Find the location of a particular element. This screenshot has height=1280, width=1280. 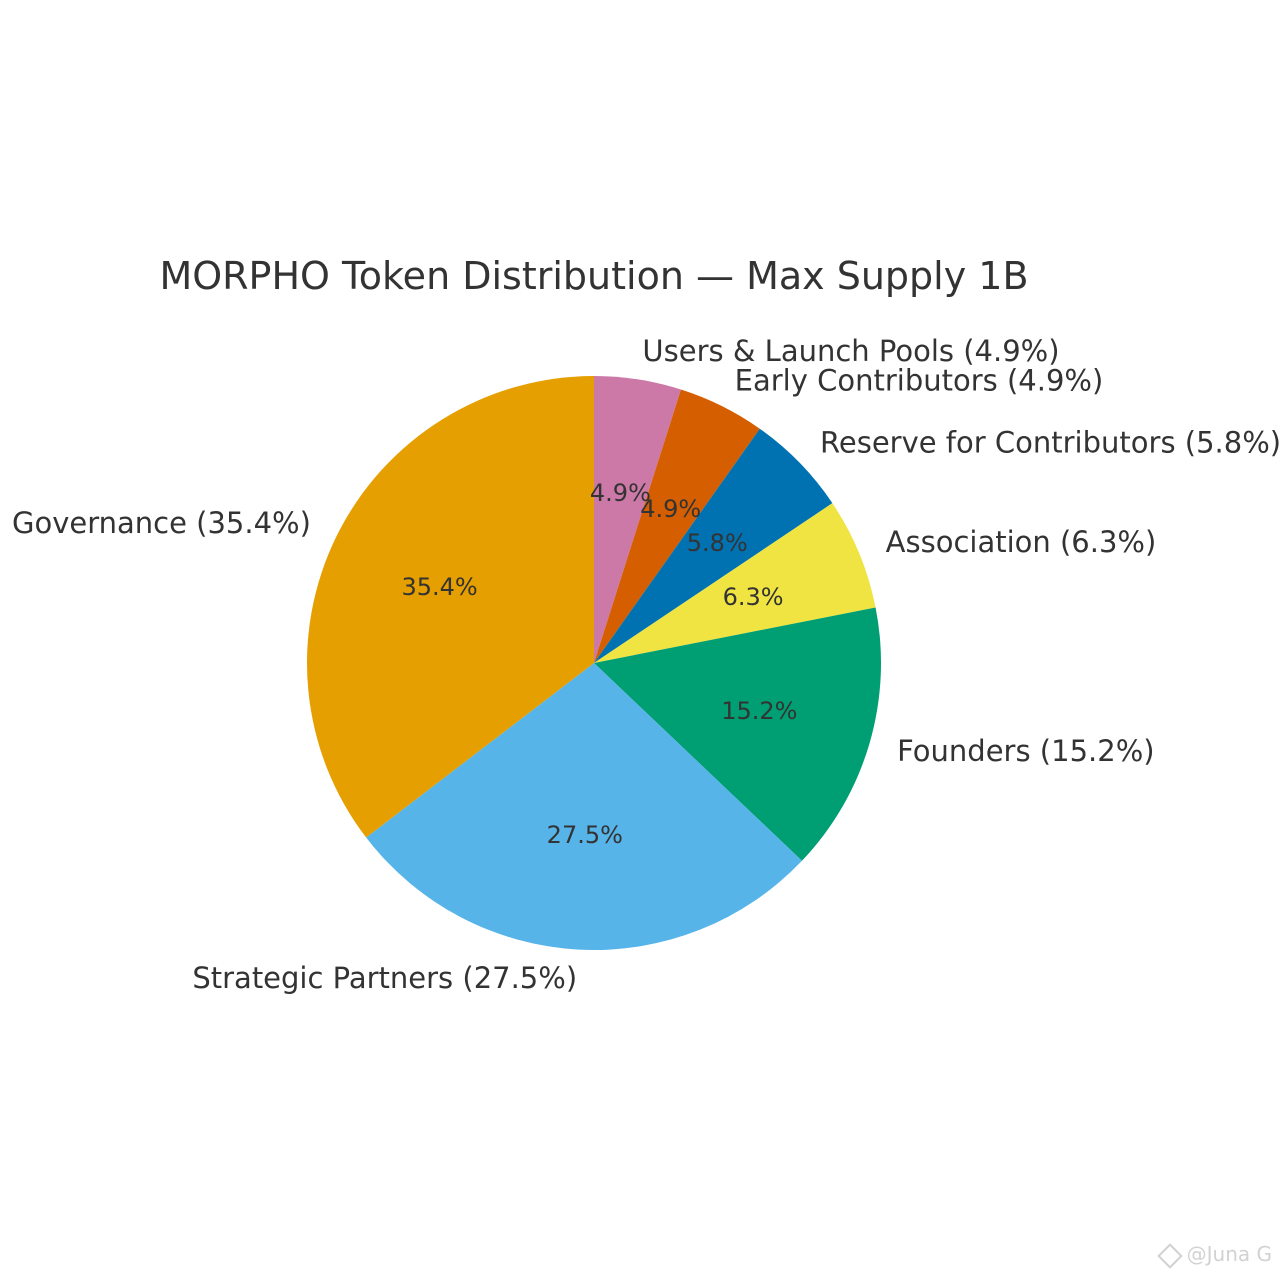

binance-diamond-icon is located at coordinates (1169, 1255).